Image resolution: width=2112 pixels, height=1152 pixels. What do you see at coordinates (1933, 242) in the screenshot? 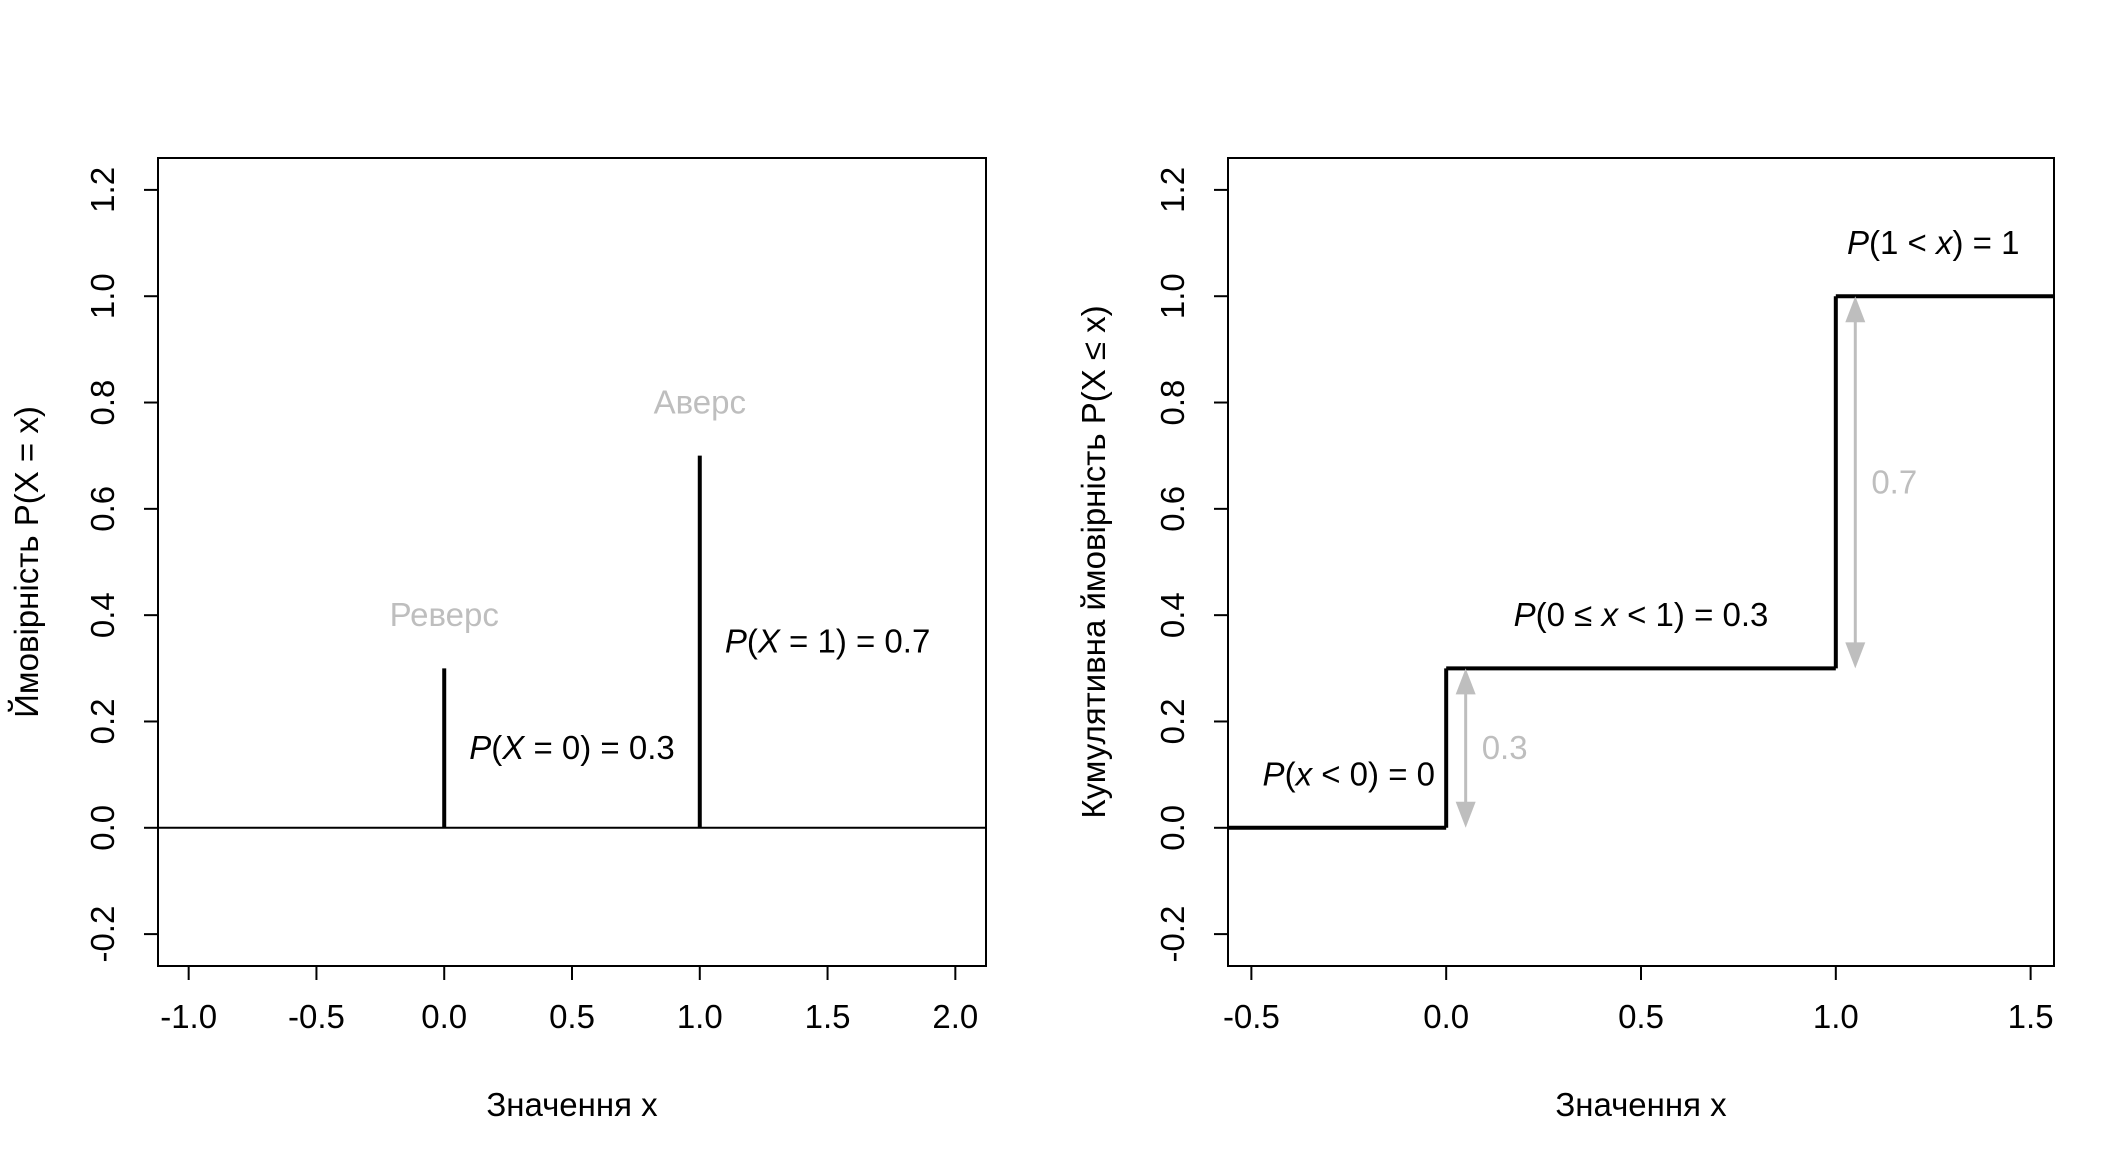
I see `probability-annotation: P(1 < x) = 1` at bounding box center [1933, 242].